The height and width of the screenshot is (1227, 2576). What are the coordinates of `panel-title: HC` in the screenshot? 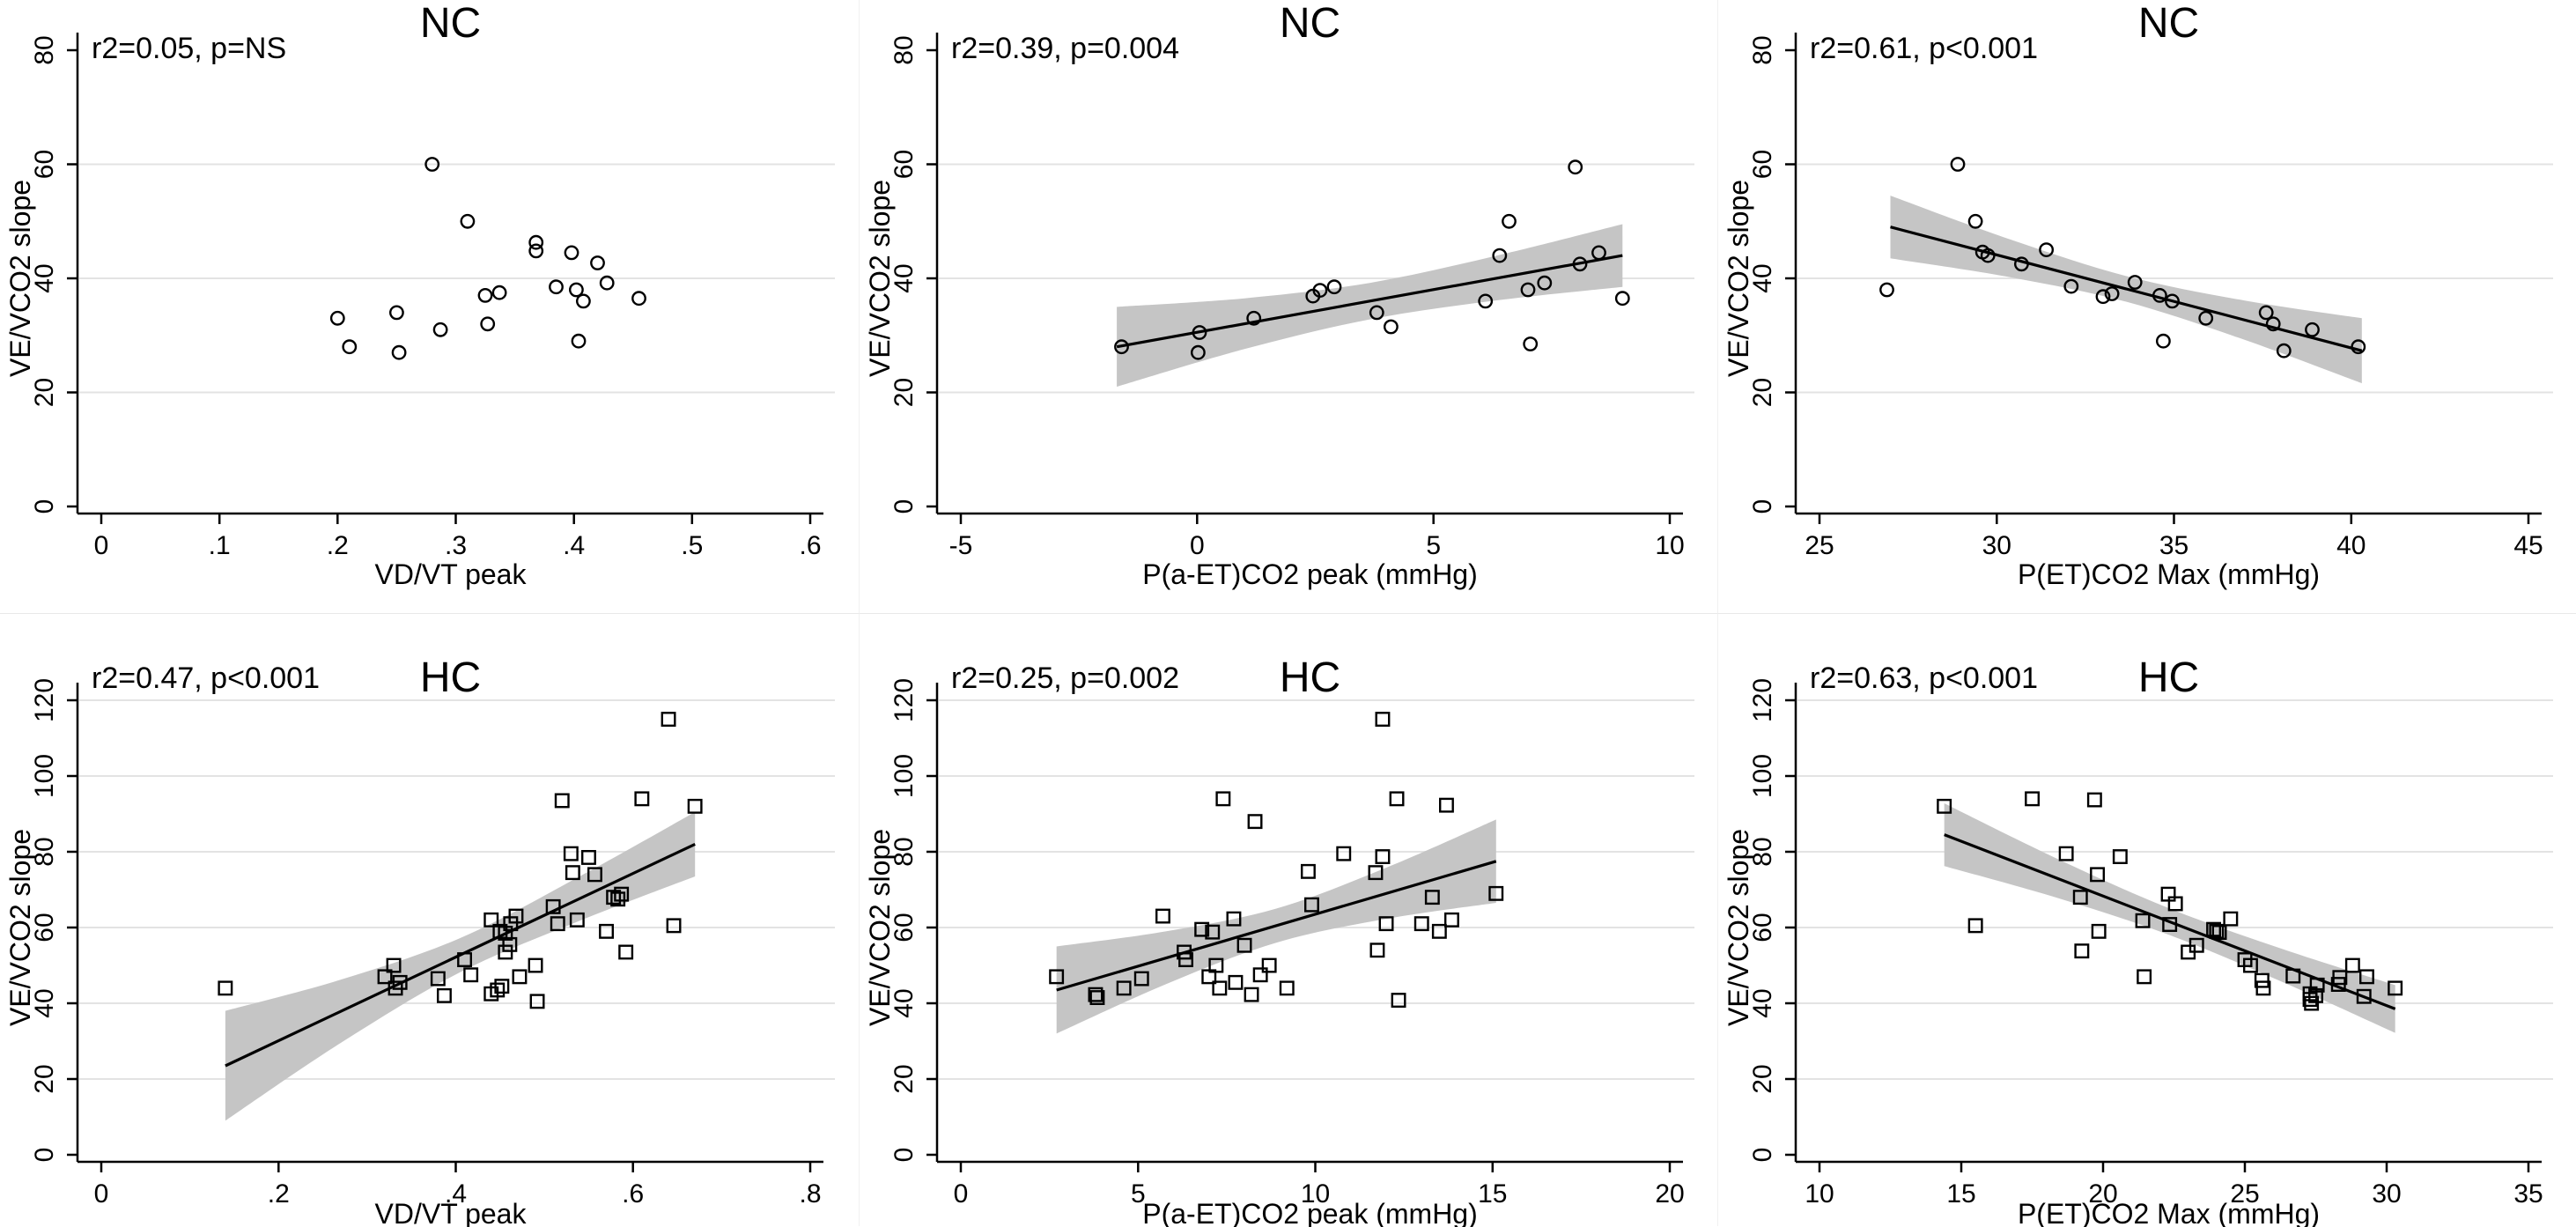 It's located at (2168, 678).